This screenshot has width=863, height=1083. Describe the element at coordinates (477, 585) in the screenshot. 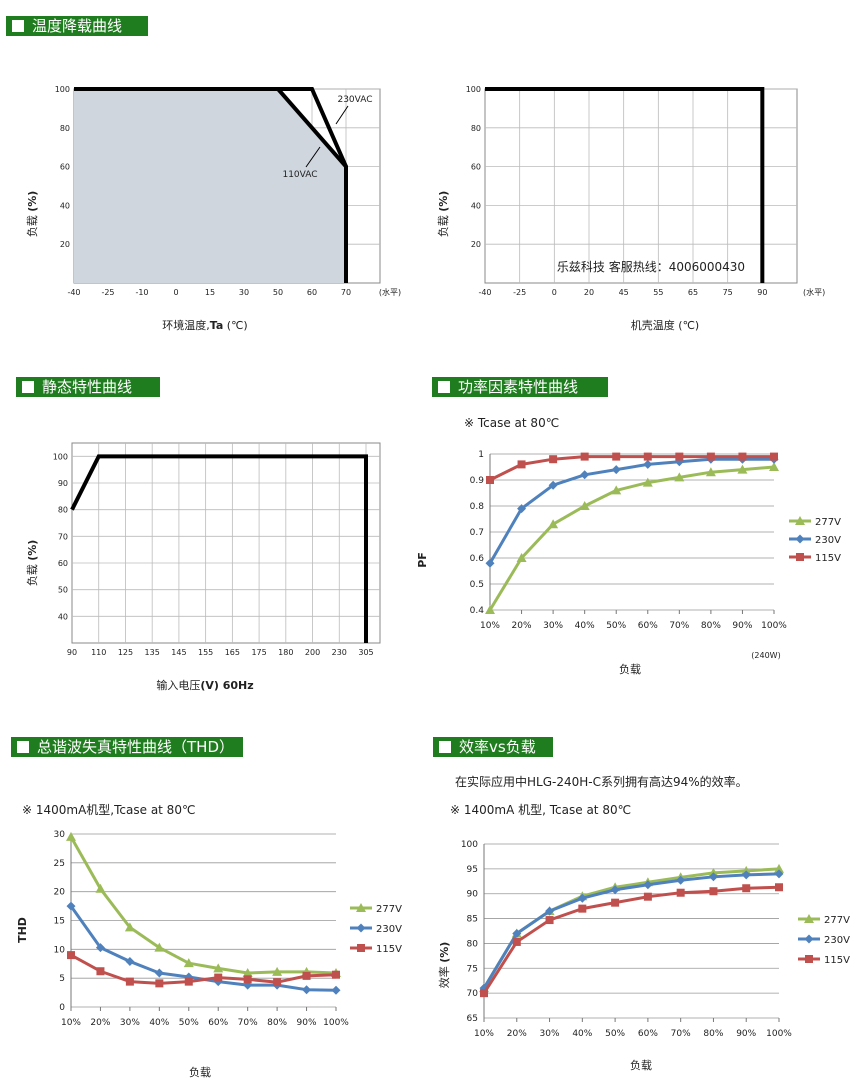

I see `y-tick-label: 0.5` at that location.